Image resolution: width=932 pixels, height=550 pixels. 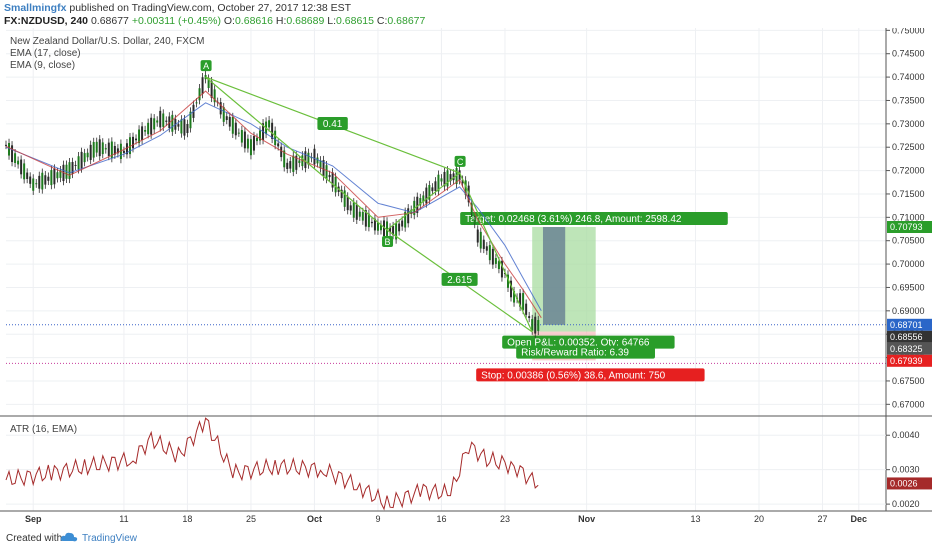 What do you see at coordinates (695, 519) in the screenshot?
I see `time-tick-label: 13` at bounding box center [695, 519].